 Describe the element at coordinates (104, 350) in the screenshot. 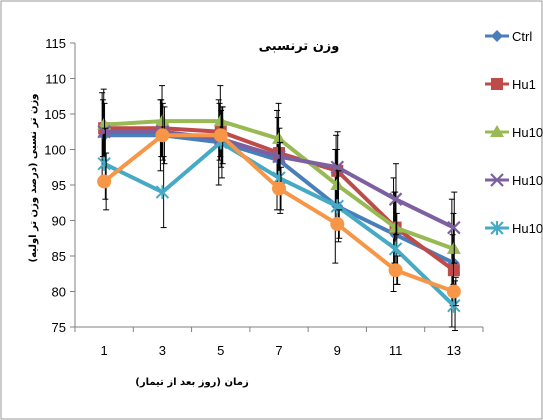

I see `x-tick-label: 1` at that location.